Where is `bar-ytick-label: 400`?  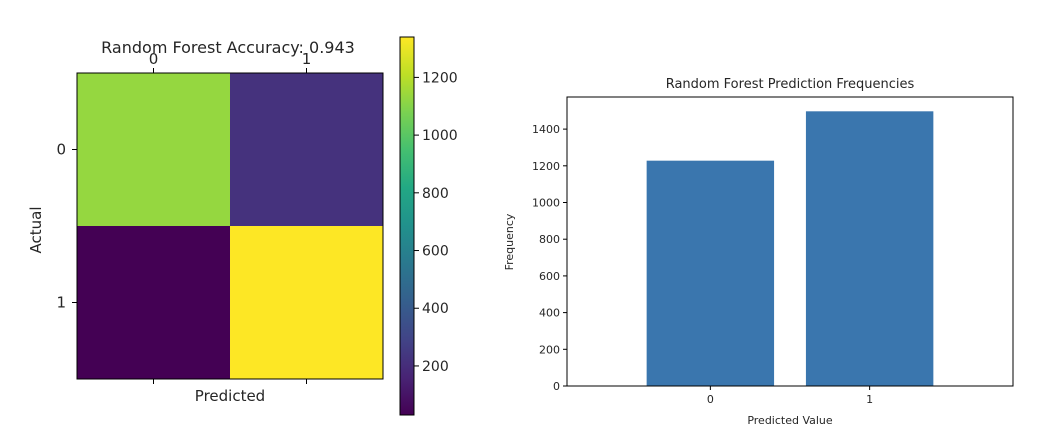
bar-ytick-label: 400 is located at coordinates (549, 313).